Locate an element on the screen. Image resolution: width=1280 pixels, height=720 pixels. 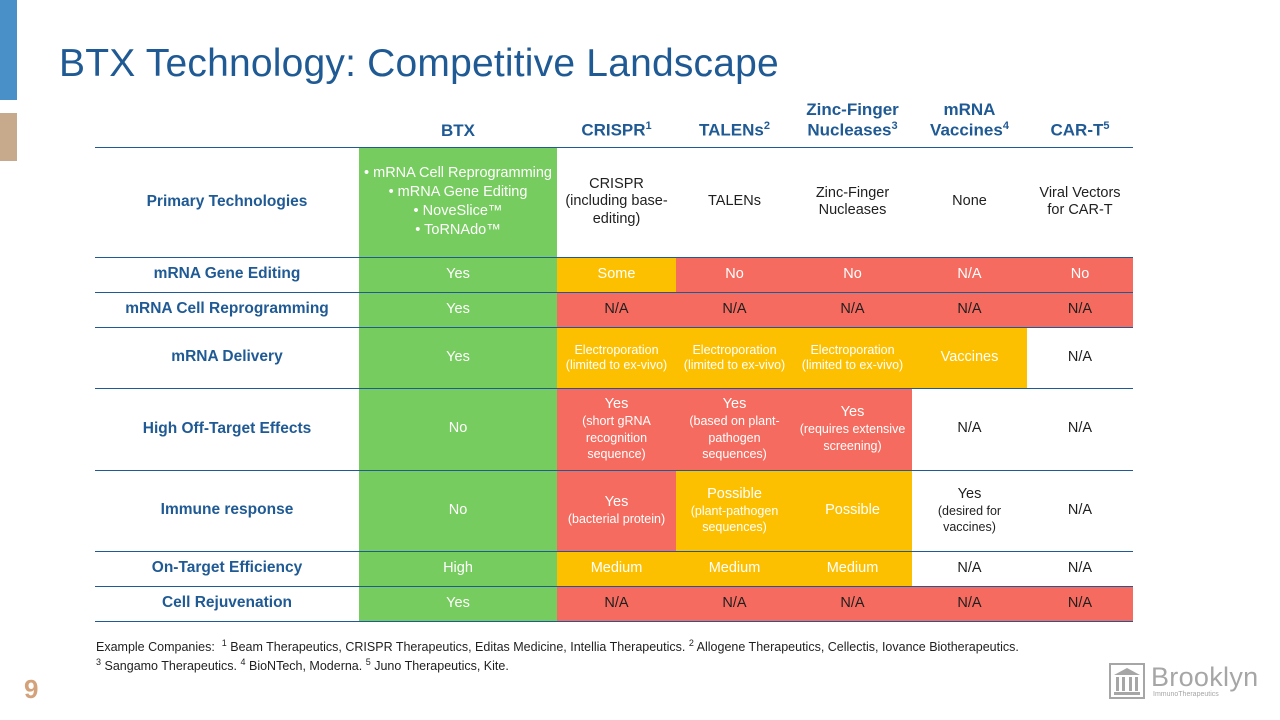
cell-main-text: Possible is located at coordinates (734, 493).